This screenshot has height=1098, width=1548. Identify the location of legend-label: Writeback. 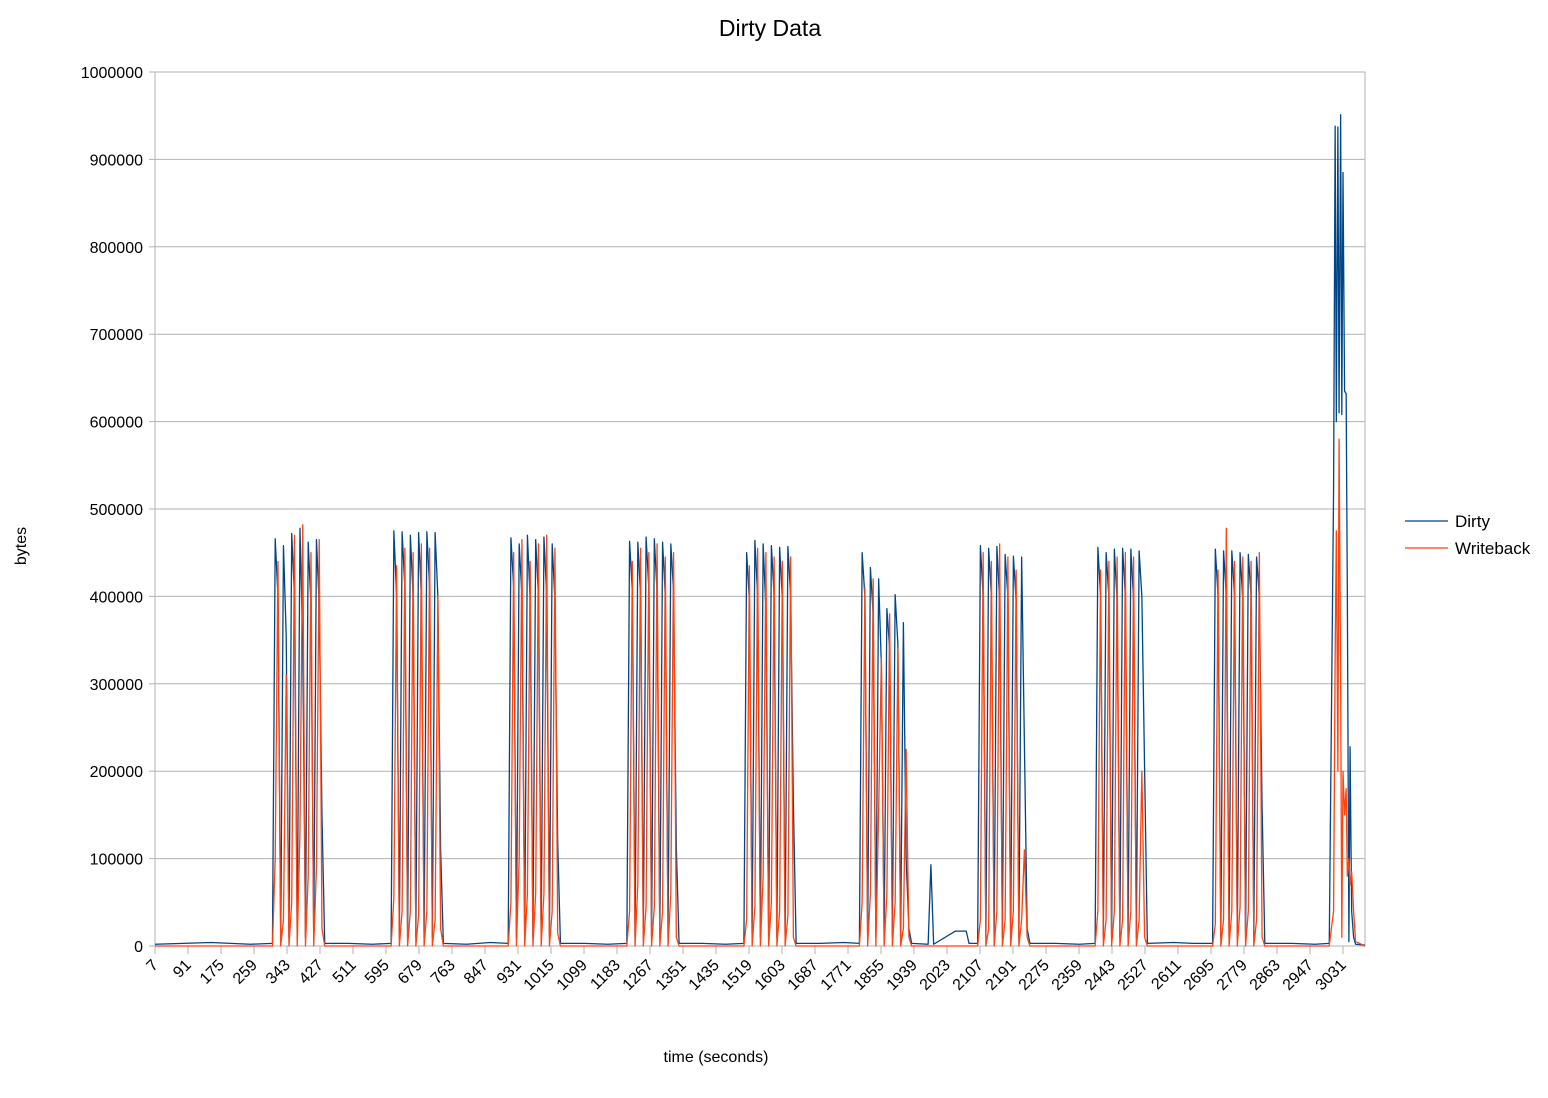
(1493, 548).